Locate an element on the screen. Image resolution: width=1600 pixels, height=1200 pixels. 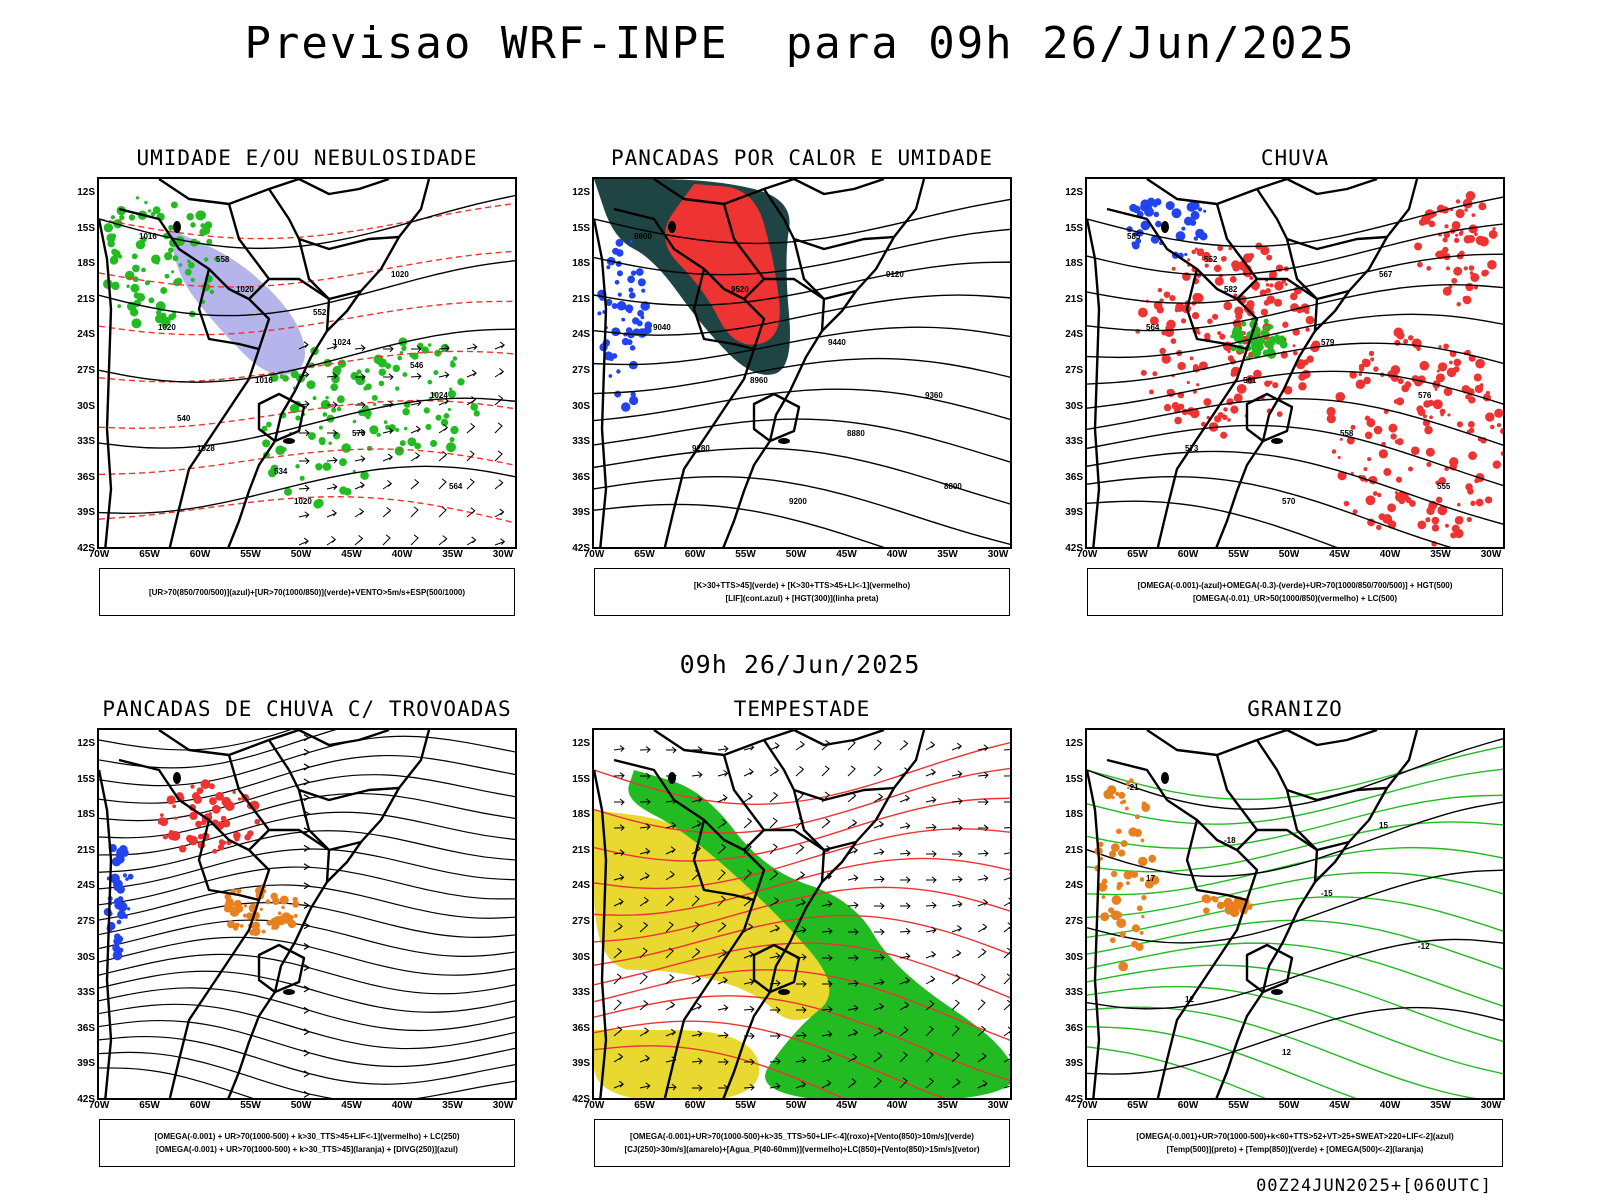
contour-value-label: -18 is located at coordinates (1230, 840).